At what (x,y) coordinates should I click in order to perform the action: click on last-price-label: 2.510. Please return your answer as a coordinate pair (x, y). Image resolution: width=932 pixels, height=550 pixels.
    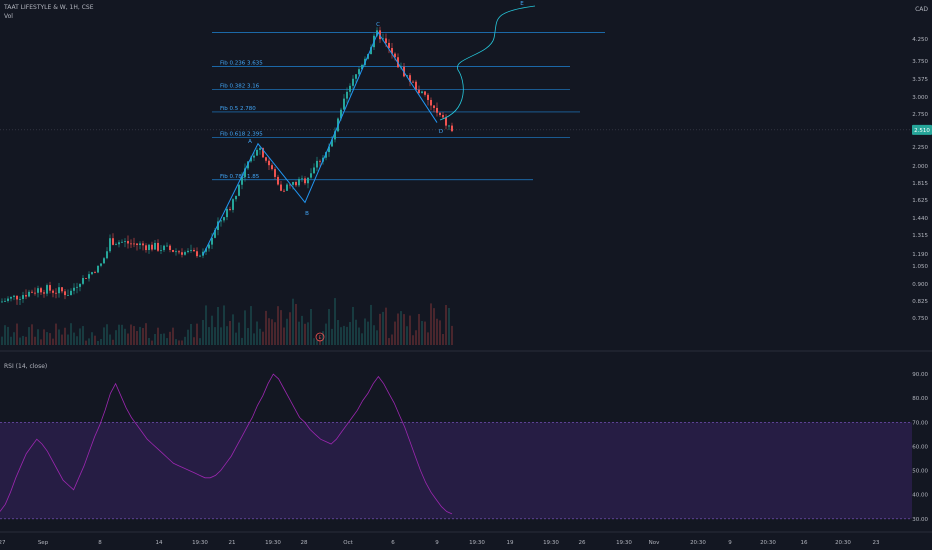
    Looking at the image, I should click on (922, 131).